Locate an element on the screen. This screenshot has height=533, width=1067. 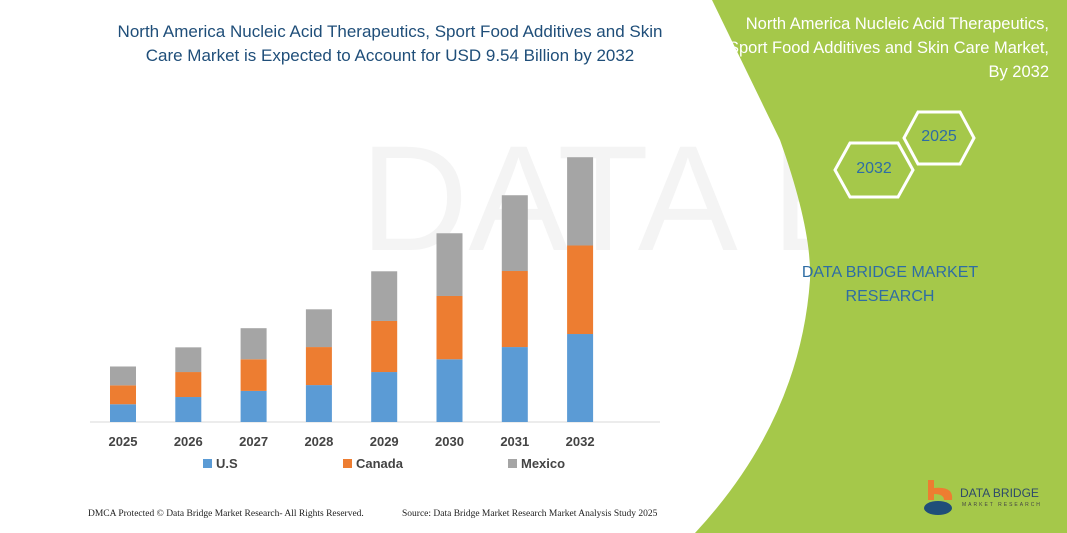
x-tick-label: 2025 is located at coordinates (123, 441).